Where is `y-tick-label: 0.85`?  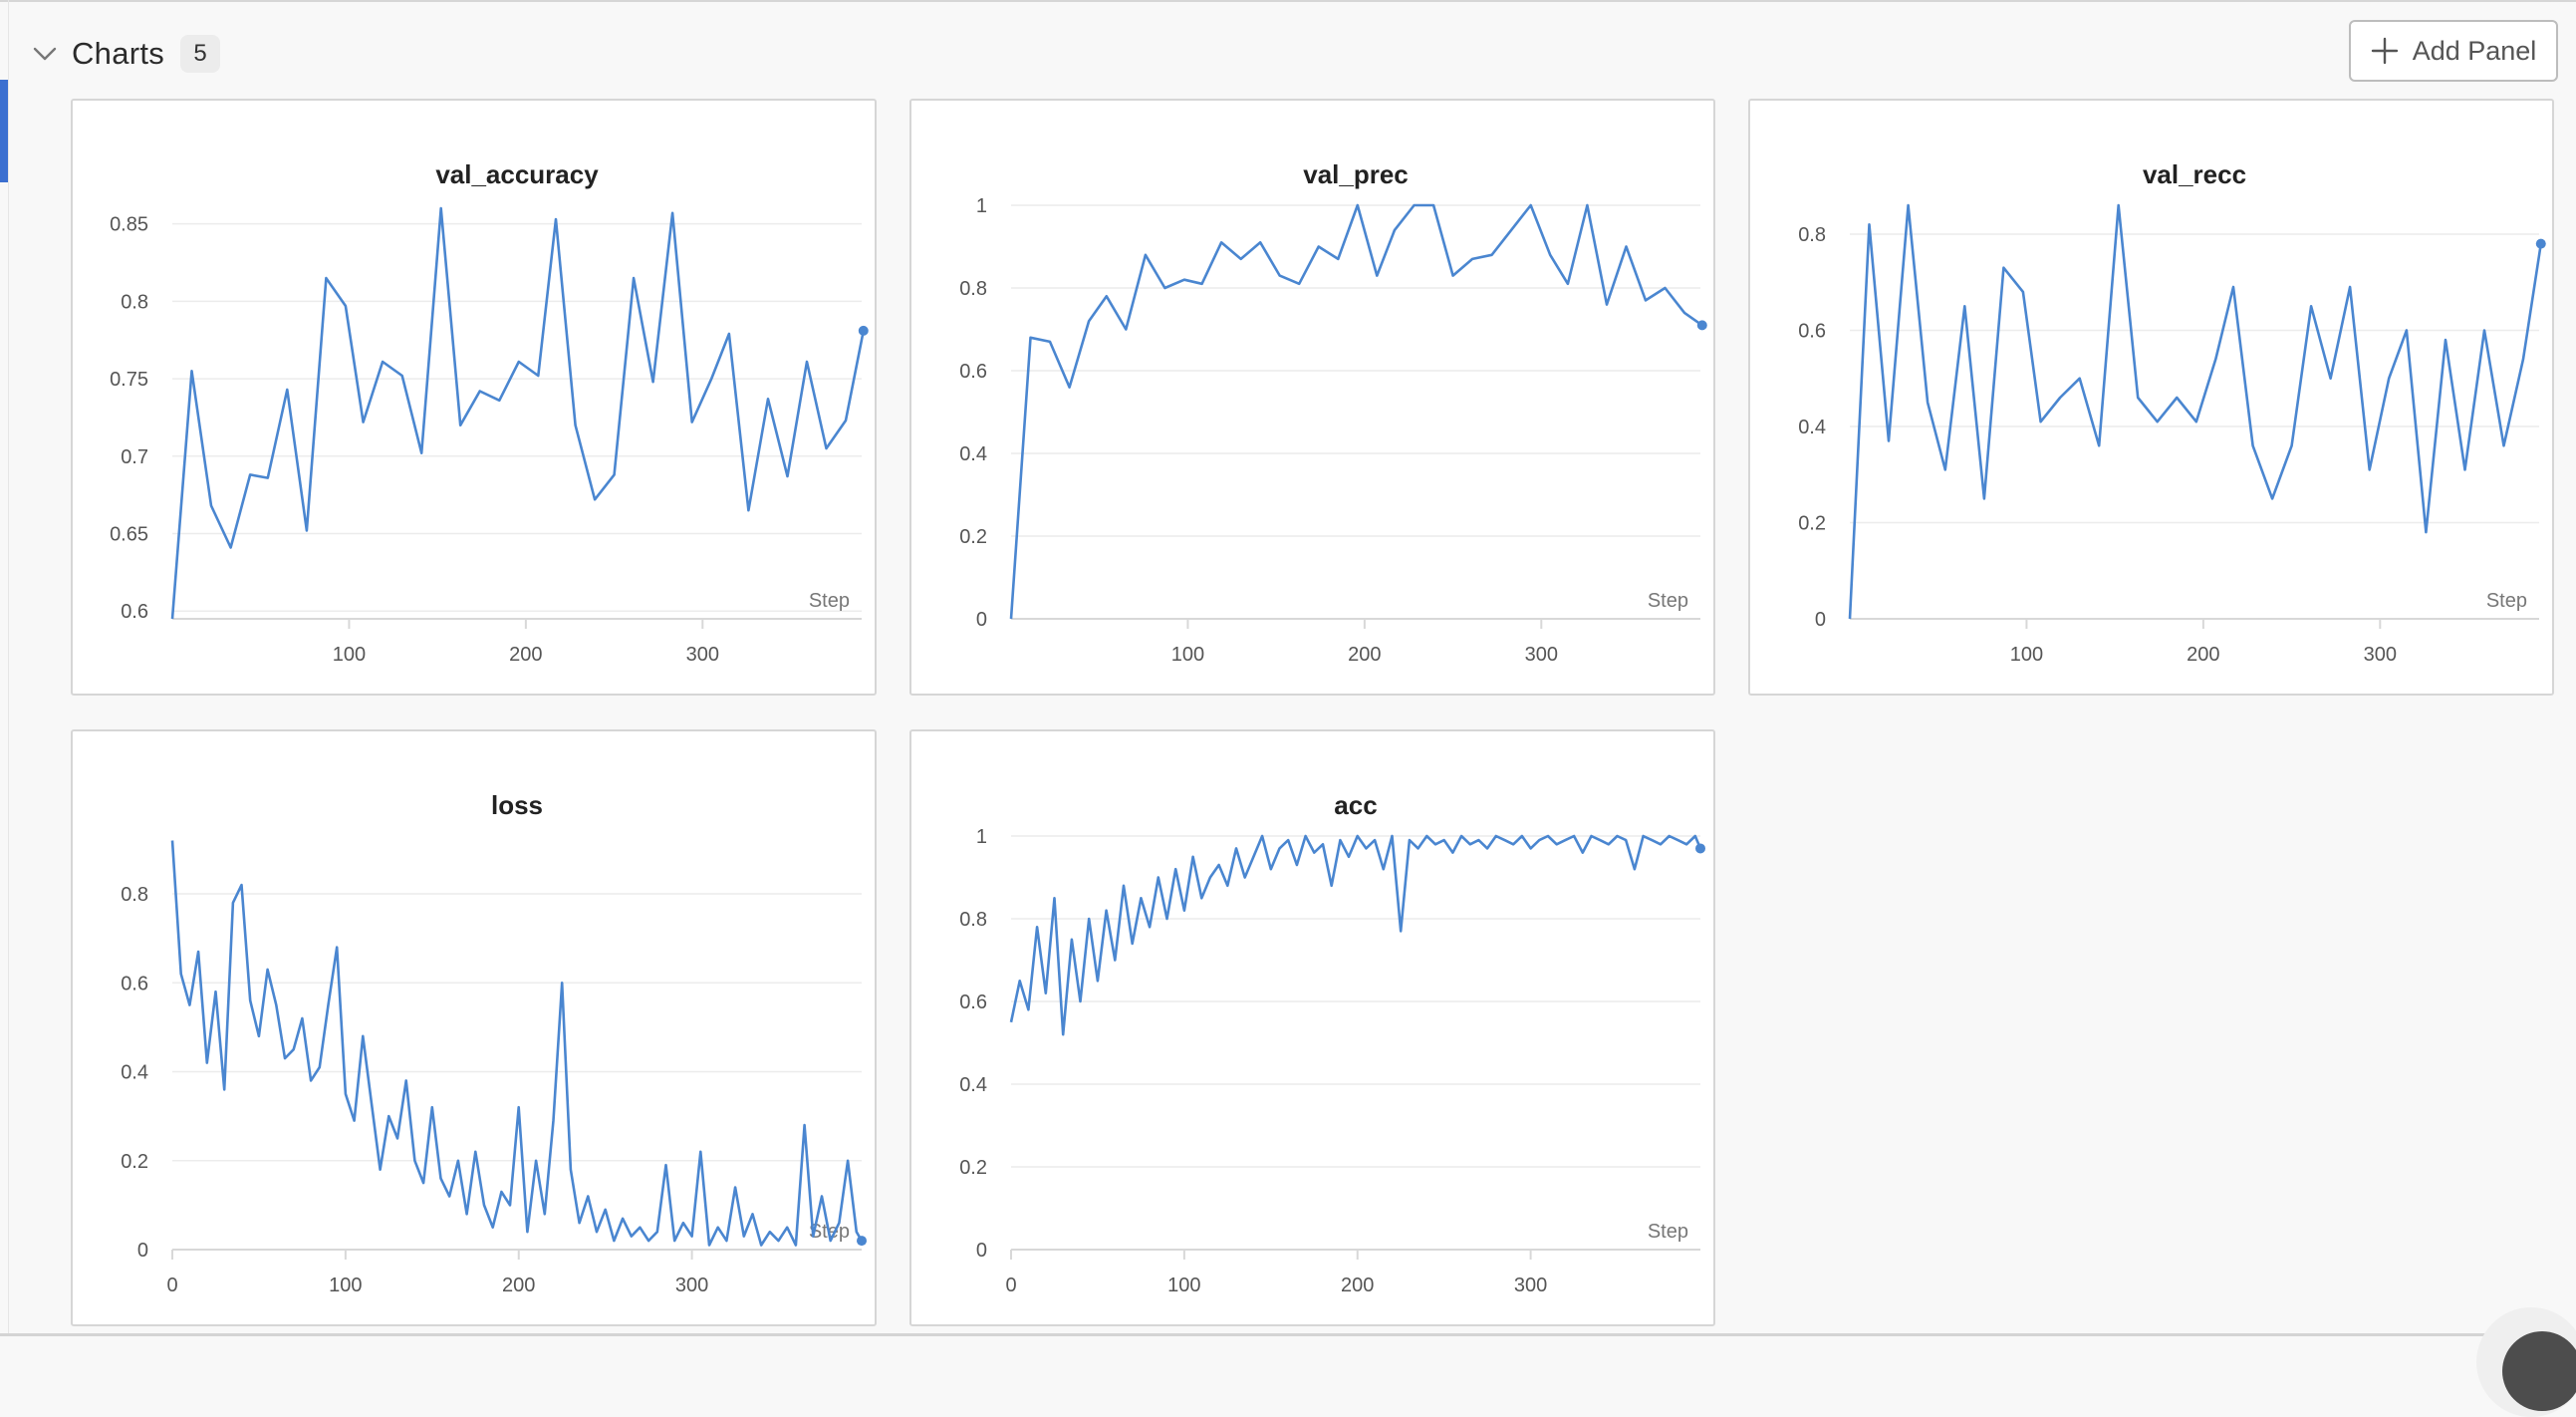 y-tick-label: 0.85 is located at coordinates (129, 225).